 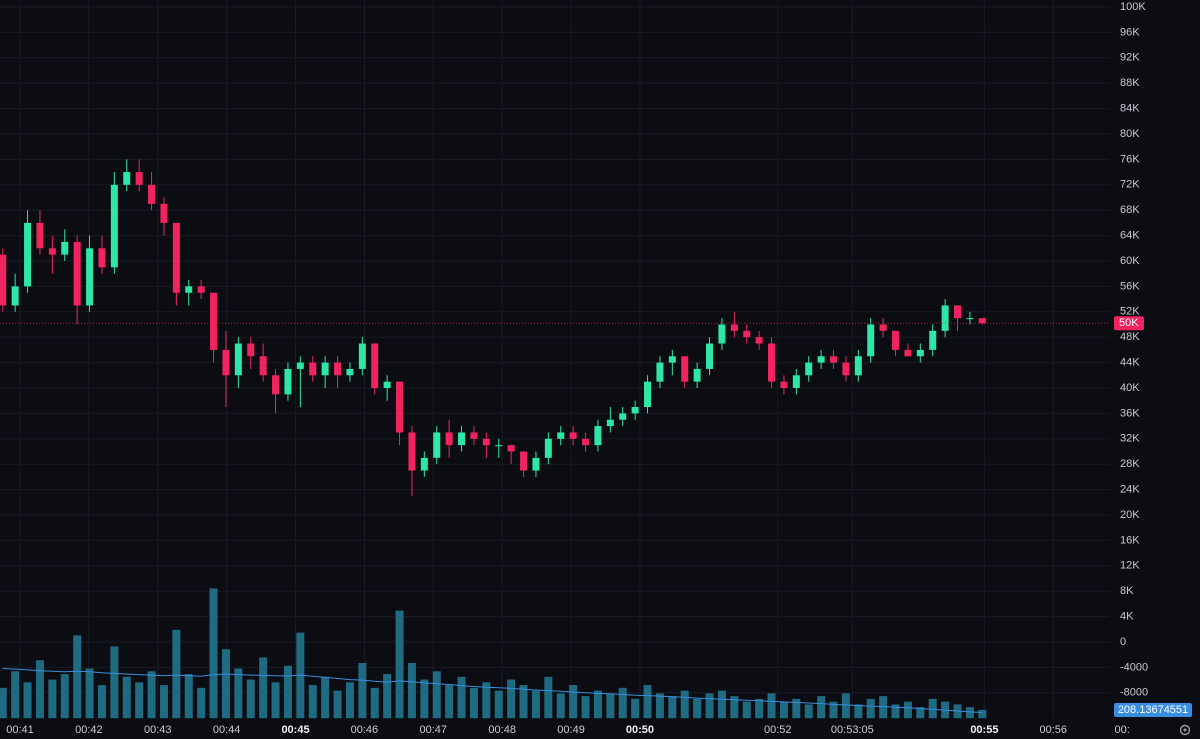 I want to click on x-tick-label: 00:45, so click(x=295, y=730).